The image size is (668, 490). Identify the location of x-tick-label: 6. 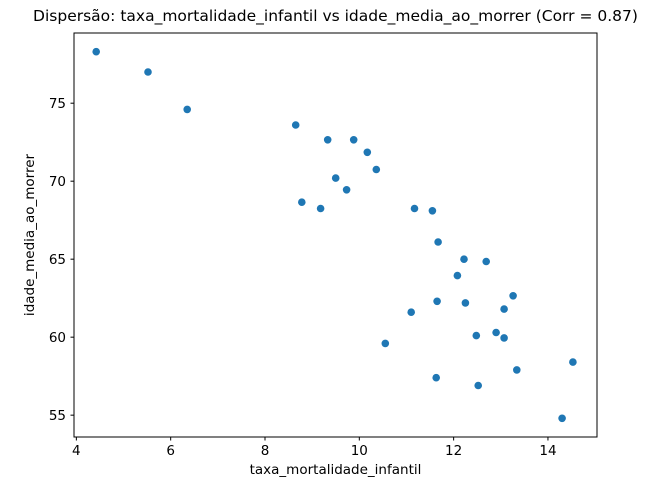
(170, 451).